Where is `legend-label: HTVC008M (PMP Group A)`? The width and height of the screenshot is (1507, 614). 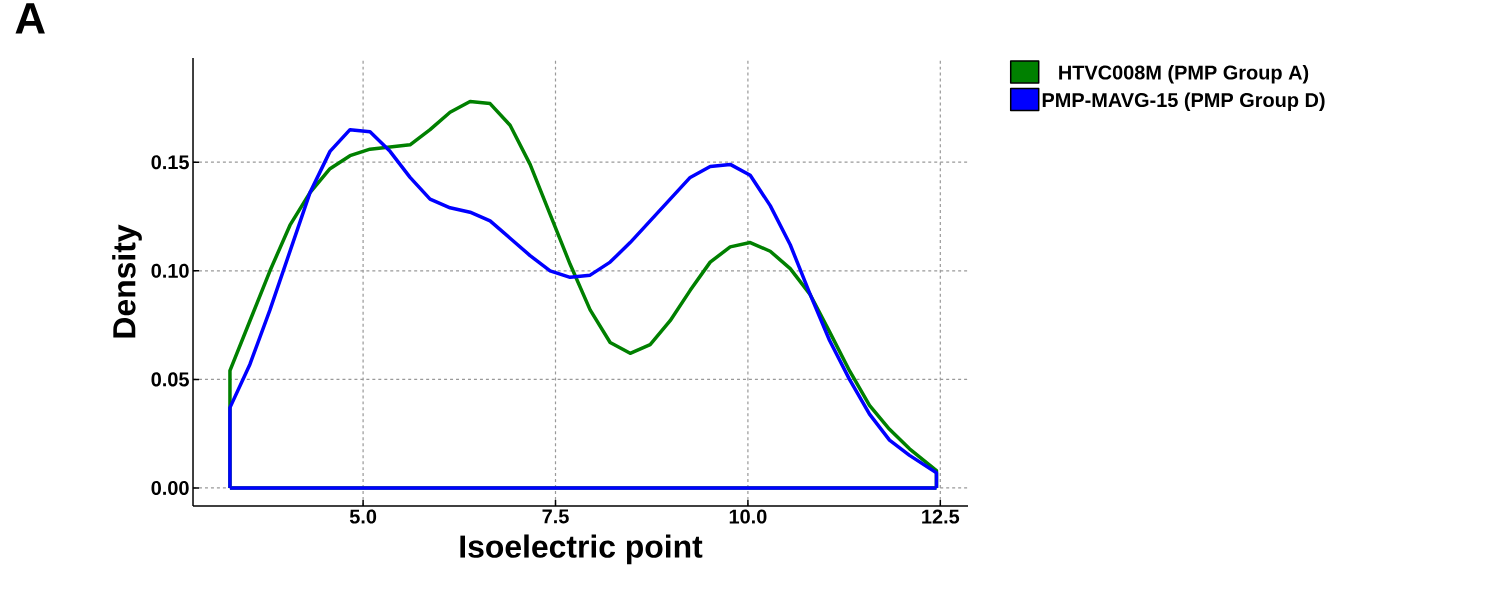 legend-label: HTVC008M (PMP Group A) is located at coordinates (1184, 74).